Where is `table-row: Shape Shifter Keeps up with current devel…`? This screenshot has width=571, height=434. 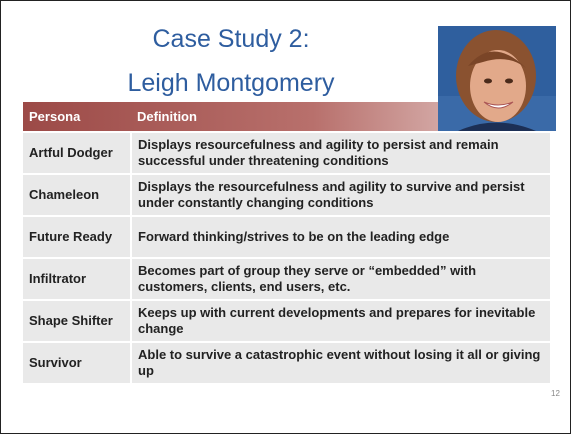
table-row: Shape Shifter Keeps up with current devel… is located at coordinates (286, 320).